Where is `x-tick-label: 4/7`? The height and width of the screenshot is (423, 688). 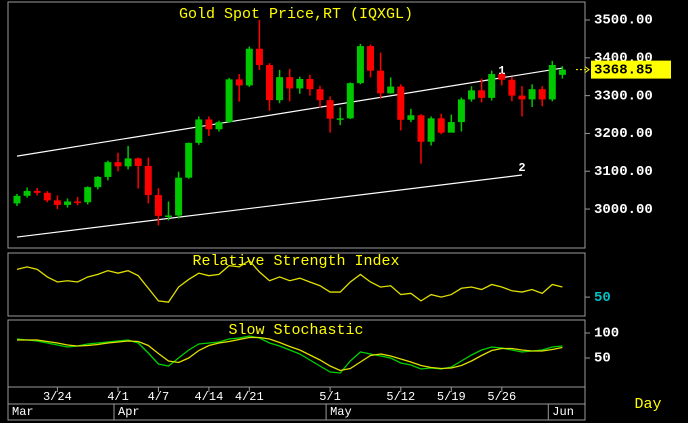
x-tick-label: 4/7 is located at coordinates (159, 397).